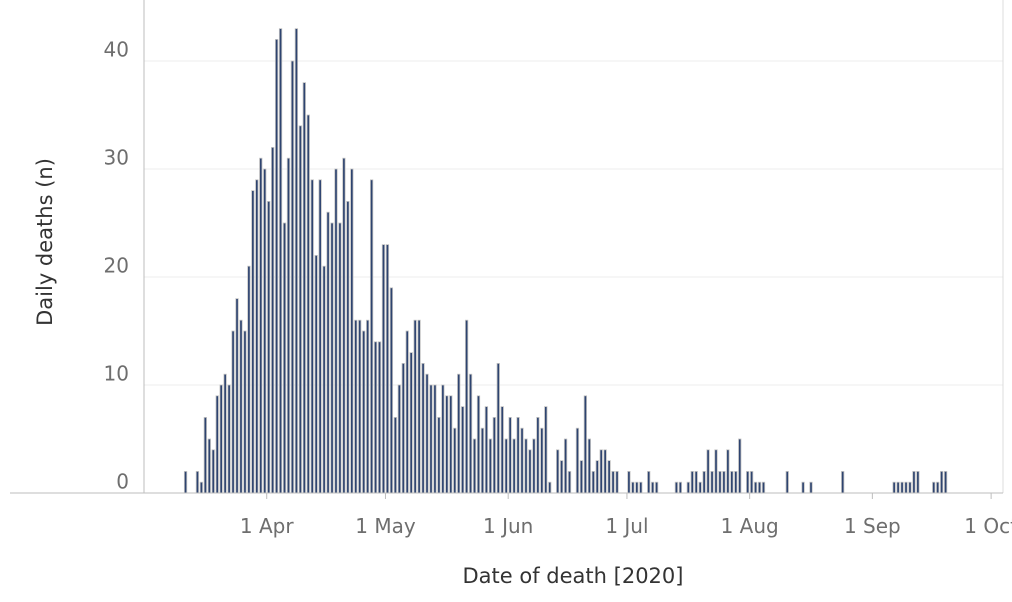  What do you see at coordinates (116, 158) in the screenshot?
I see `y-tick-label: 30` at bounding box center [116, 158].